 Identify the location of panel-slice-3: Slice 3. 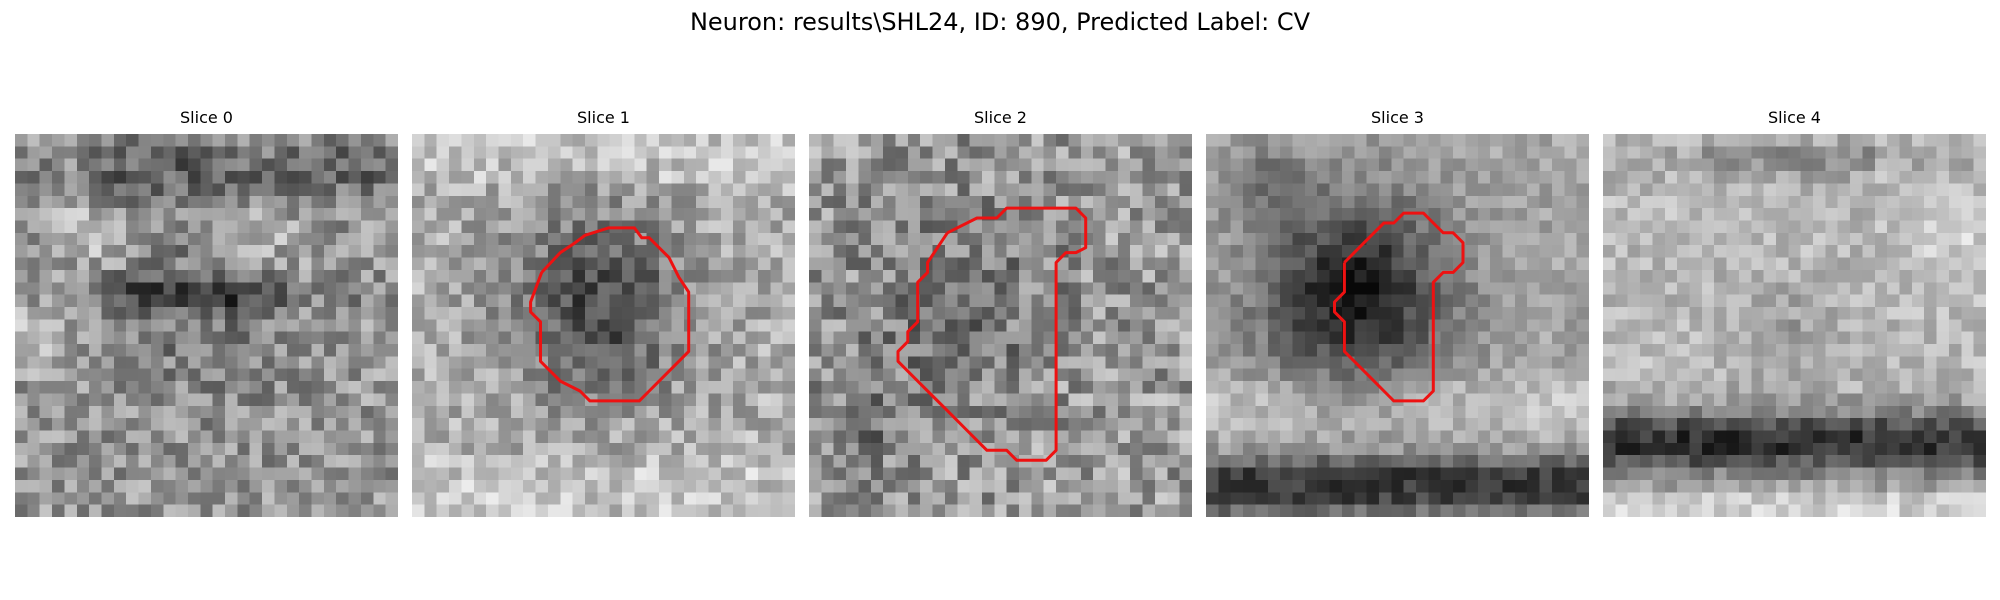
(1397, 310).